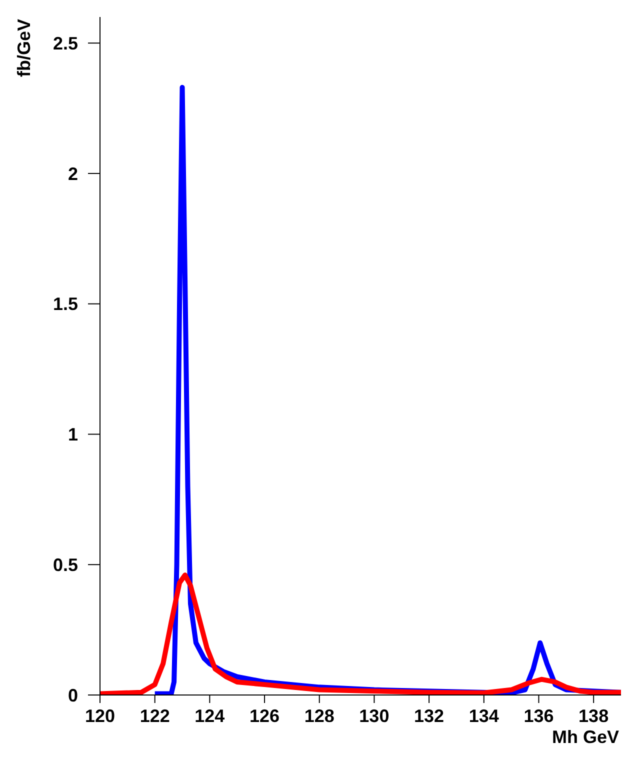 The image size is (629, 778). I want to click on y-tick-label: 0, so click(73, 695).